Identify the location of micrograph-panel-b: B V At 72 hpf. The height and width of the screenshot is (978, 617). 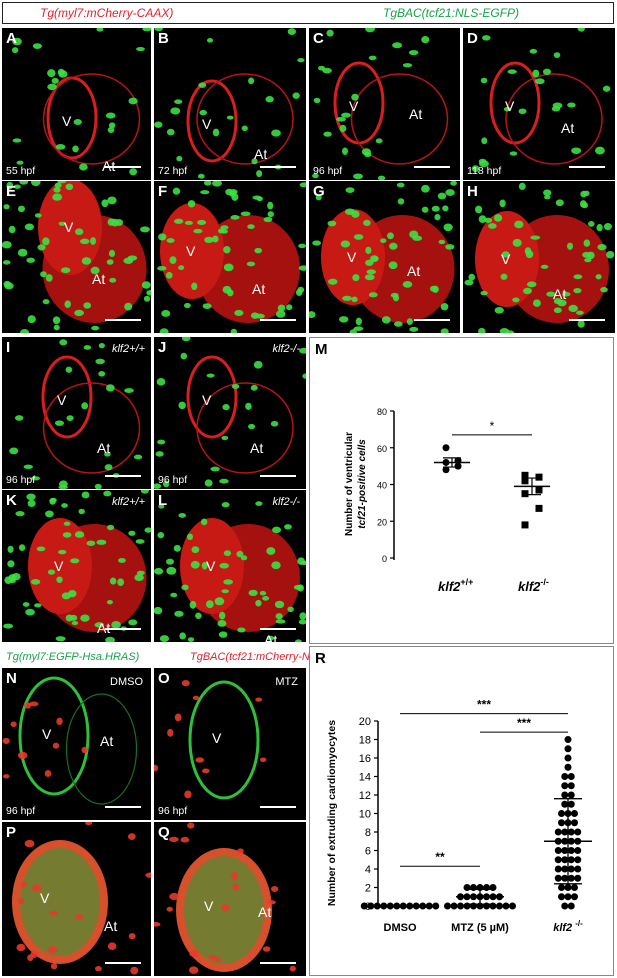
(230, 104).